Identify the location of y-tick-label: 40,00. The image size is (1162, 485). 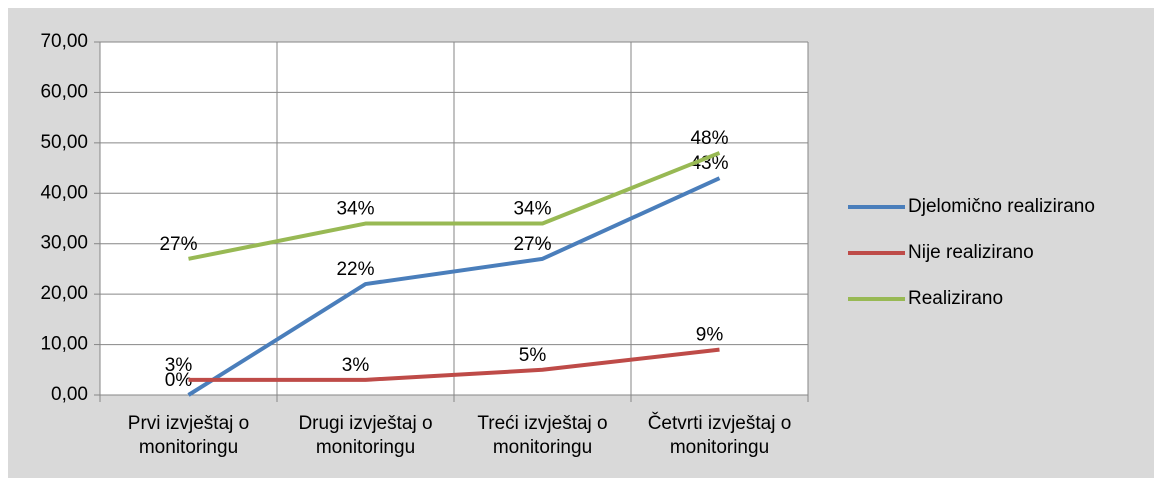
(64, 192).